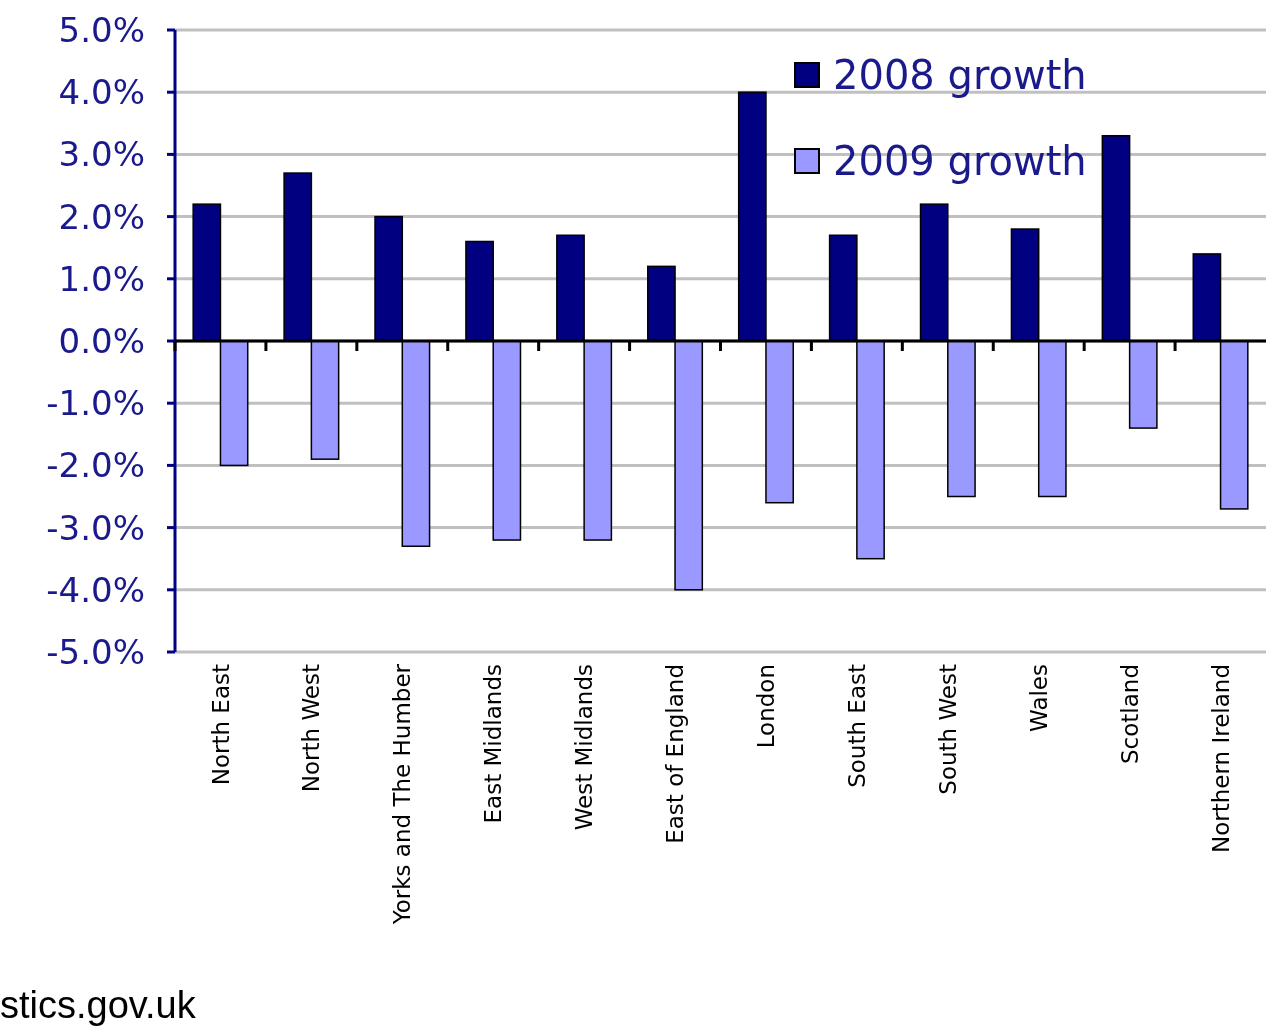 This screenshot has width=1266, height=1031. What do you see at coordinates (95, 527) in the screenshot?
I see `y-tick-label: -3.0%` at bounding box center [95, 527].